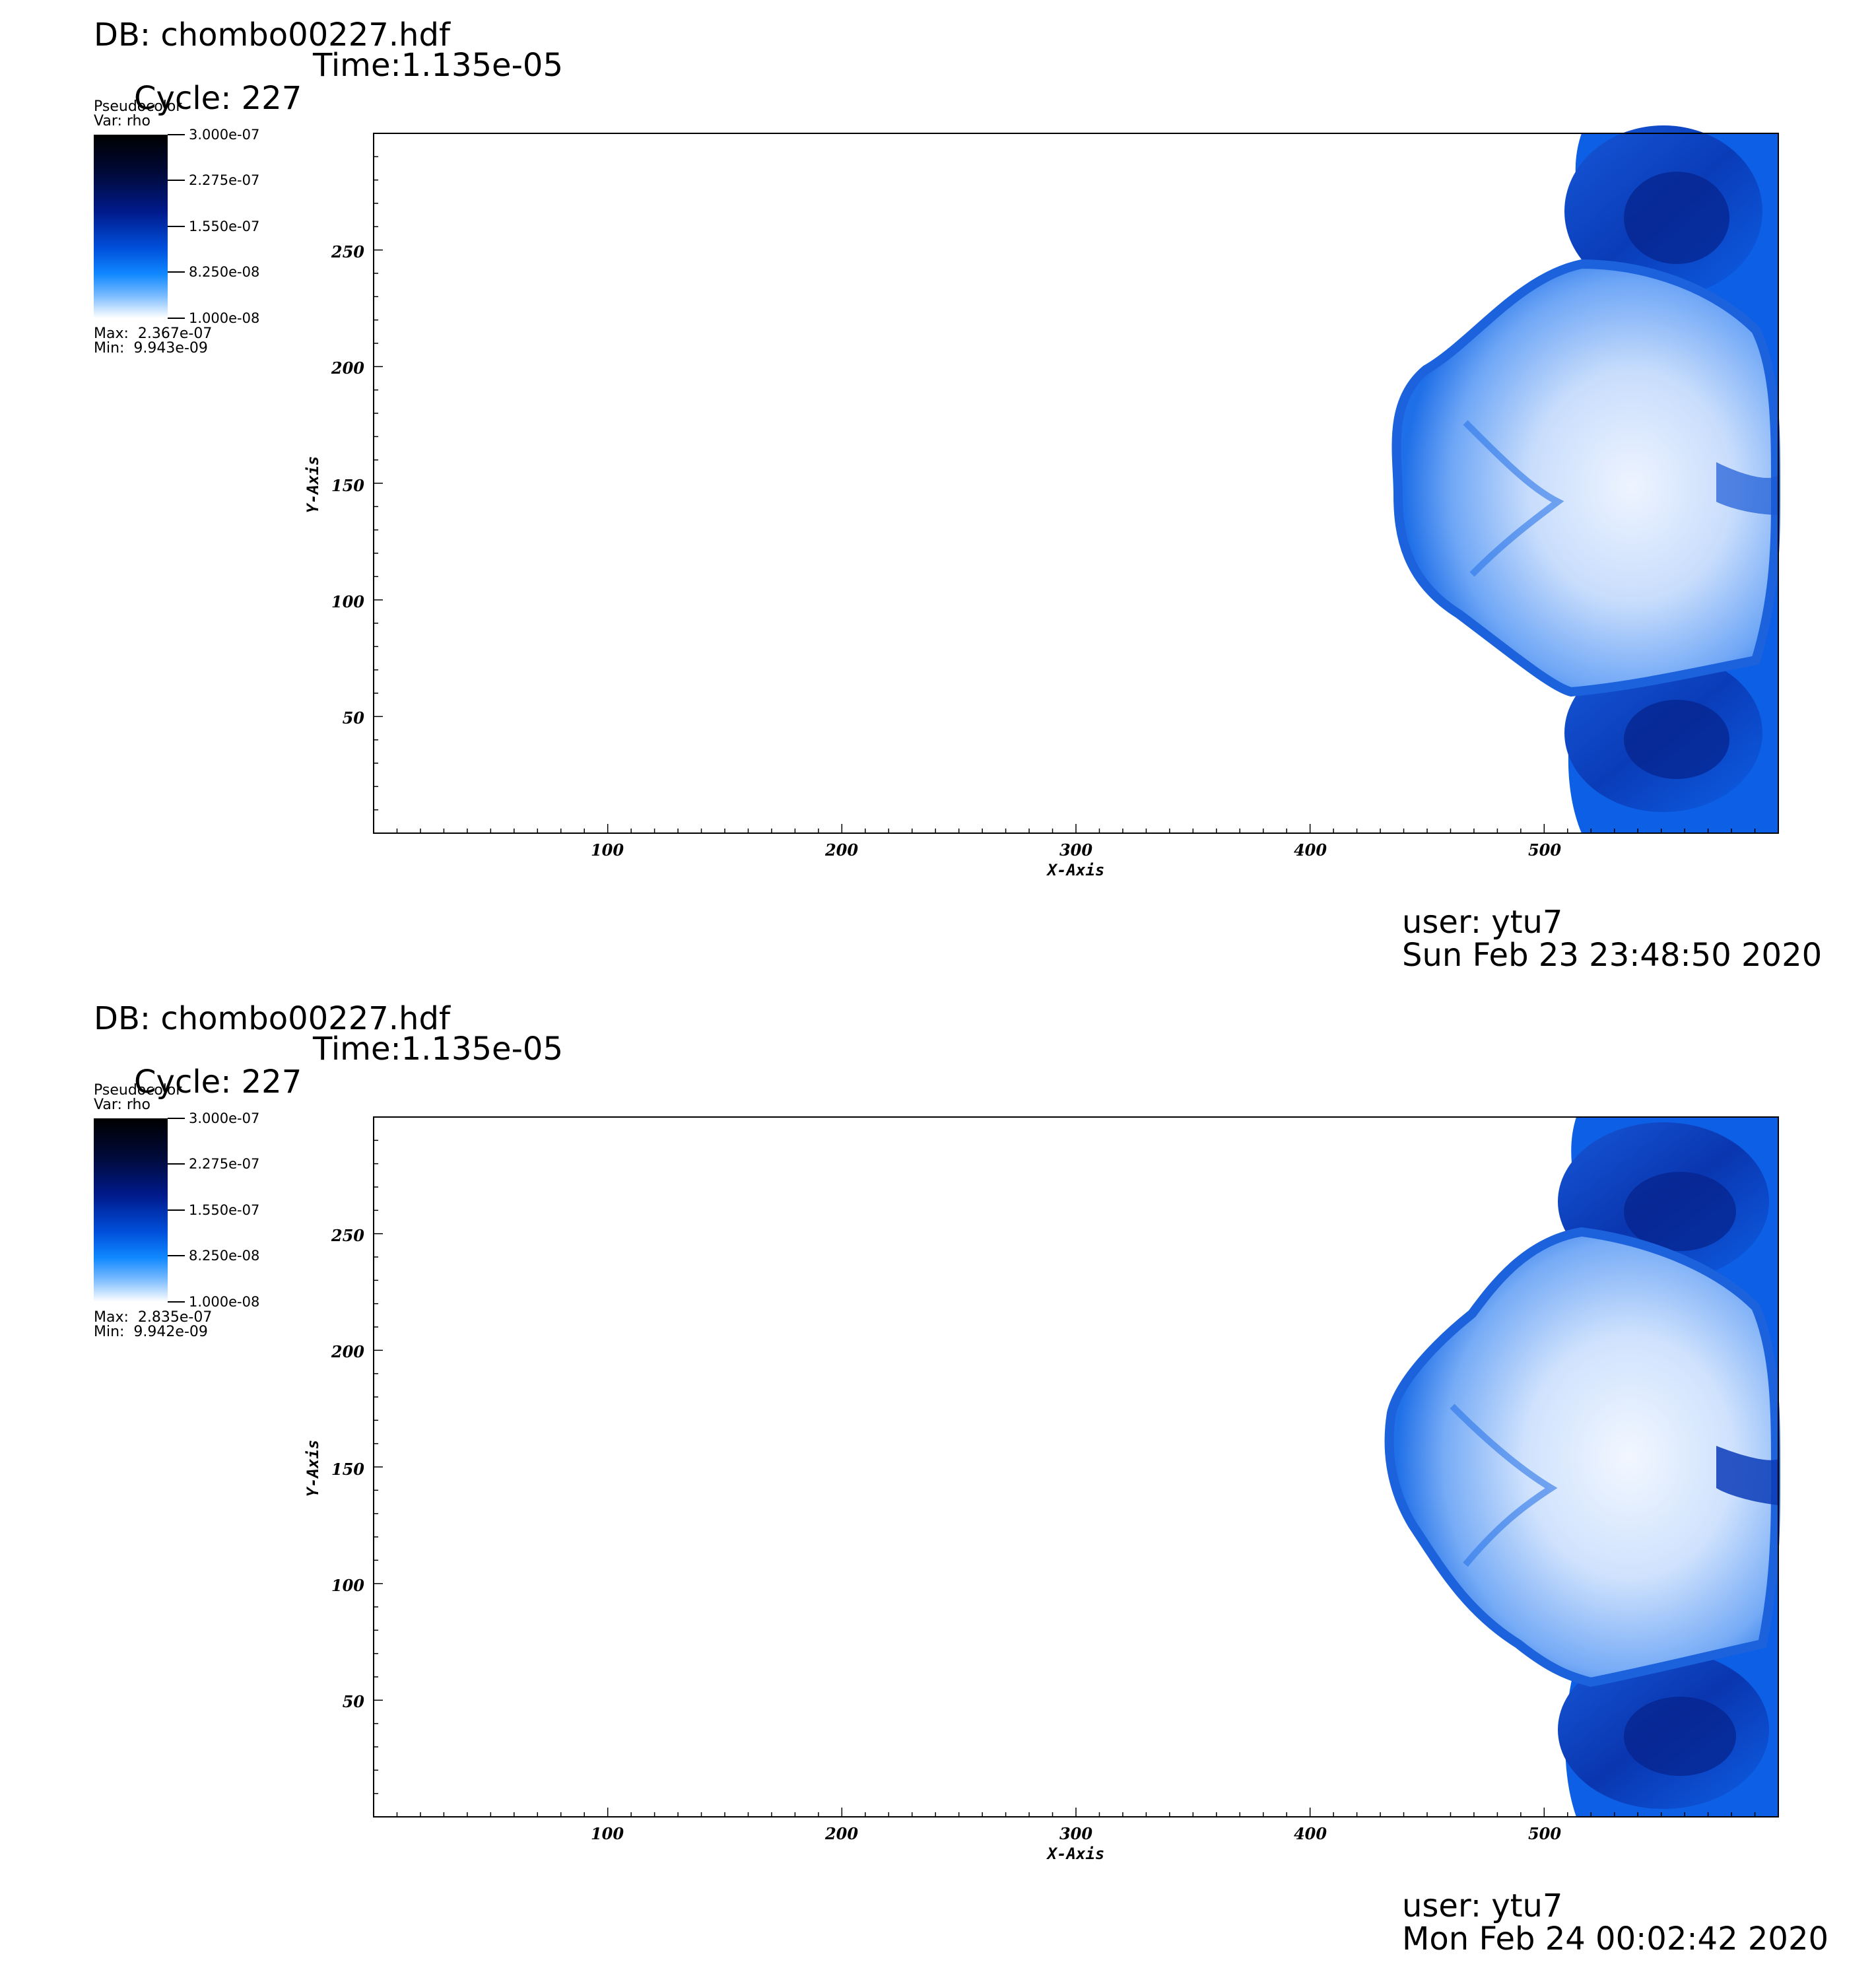  What do you see at coordinates (151, 1332) in the screenshot?
I see `legend-min: Min: 9.942e-09` at bounding box center [151, 1332].